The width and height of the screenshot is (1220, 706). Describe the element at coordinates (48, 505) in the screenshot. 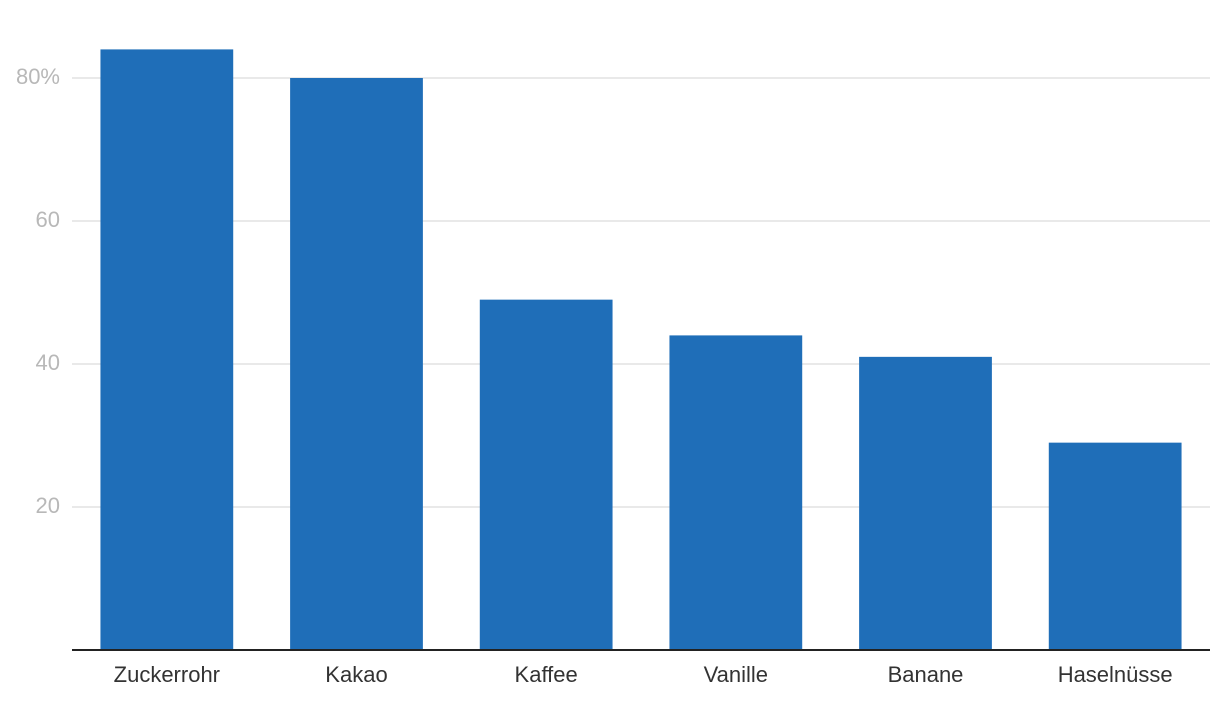

I see `y-tick-label: 20` at that location.